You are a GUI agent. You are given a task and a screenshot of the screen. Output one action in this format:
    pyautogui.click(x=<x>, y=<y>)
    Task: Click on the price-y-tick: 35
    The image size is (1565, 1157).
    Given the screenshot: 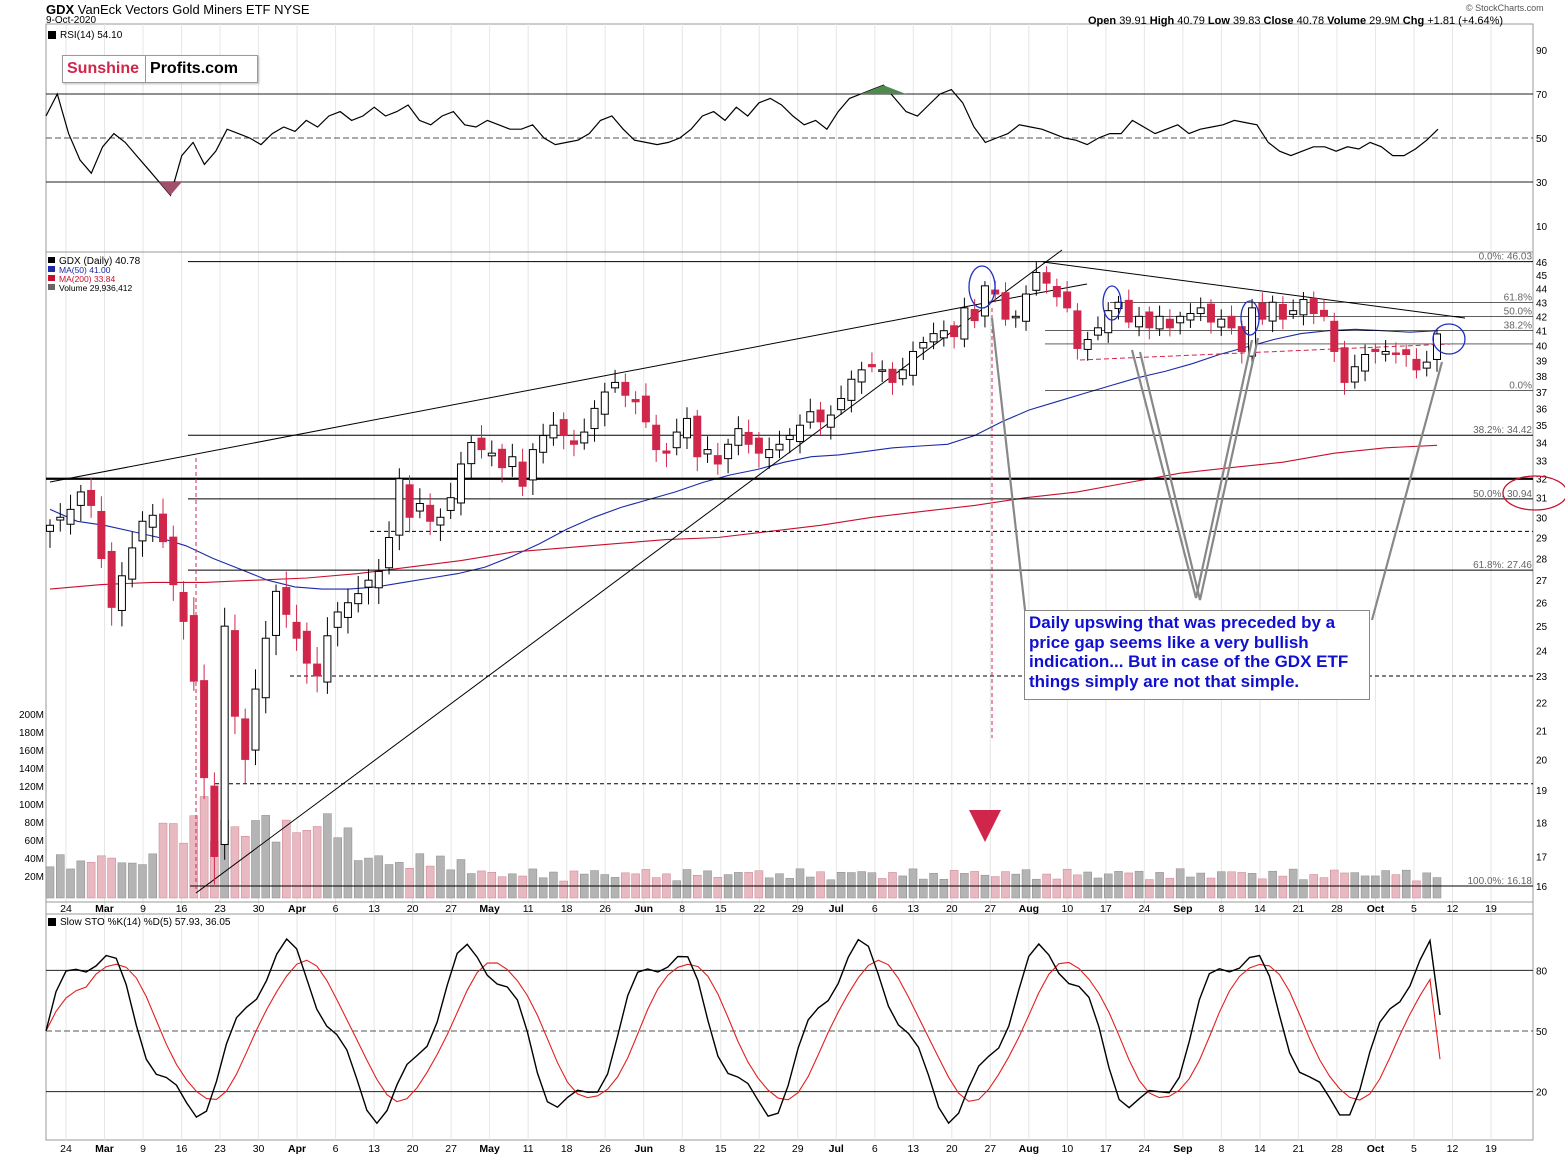 What is the action you would take?
    pyautogui.click(x=1542, y=426)
    